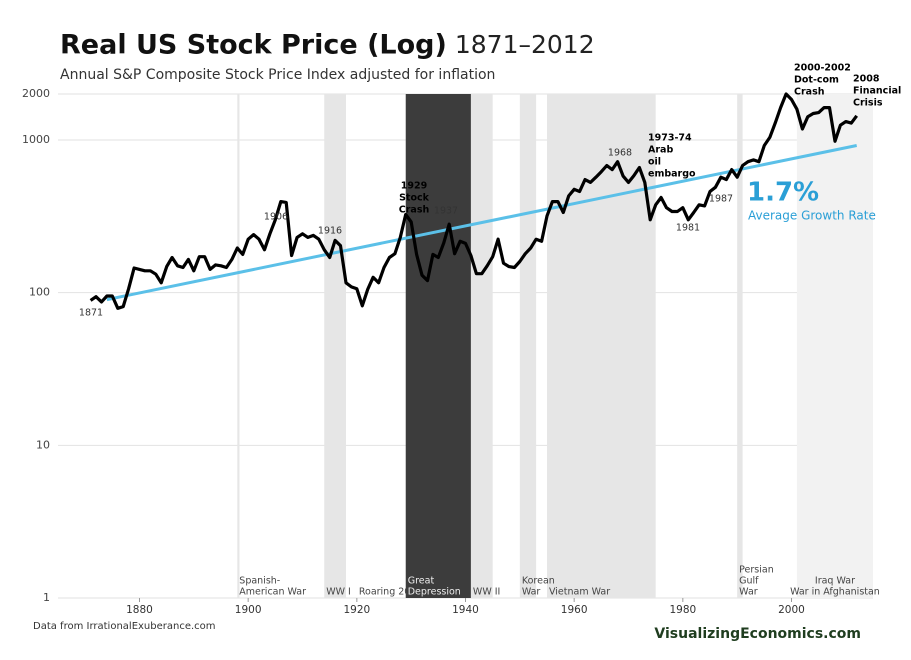  What do you see at coordinates (356, 610) in the screenshot?
I see `x-tick-label: 1920` at bounding box center [356, 610].